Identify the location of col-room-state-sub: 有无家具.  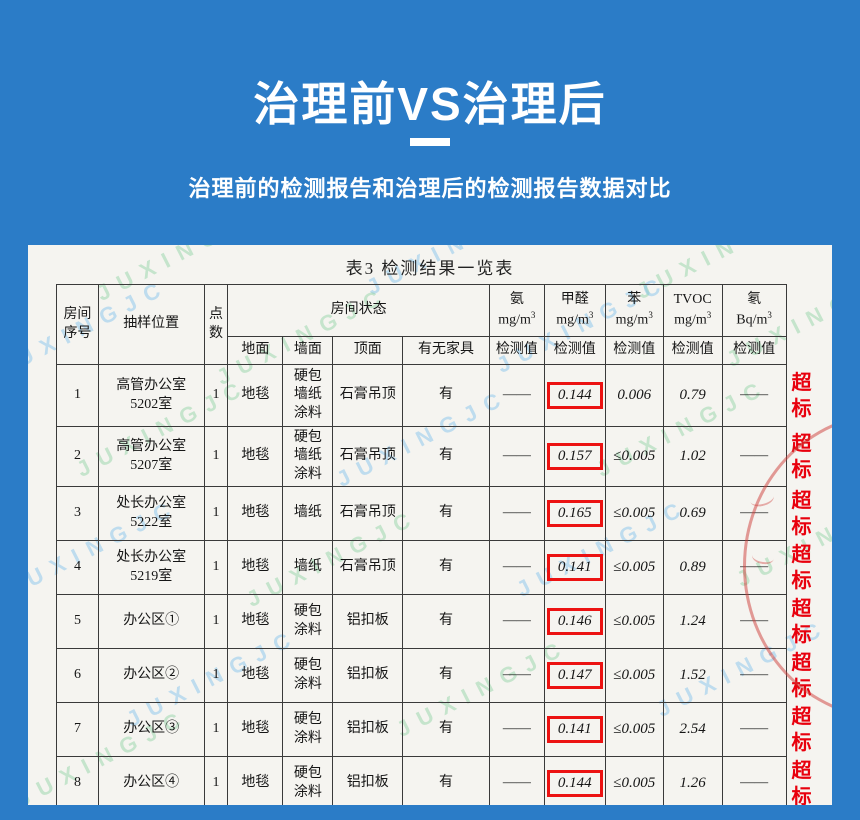
(446, 350).